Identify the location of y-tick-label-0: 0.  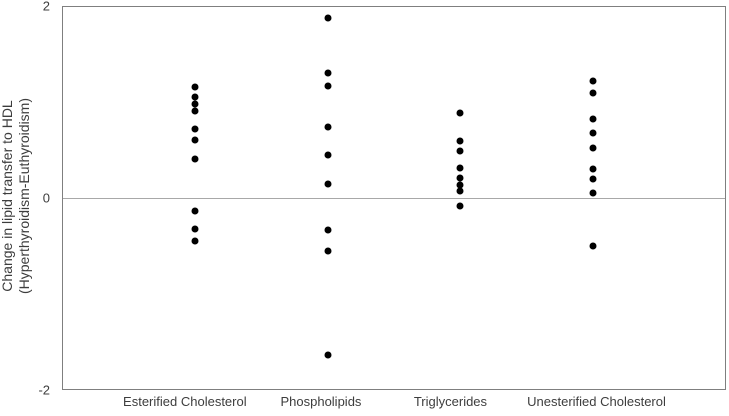
(46, 198).